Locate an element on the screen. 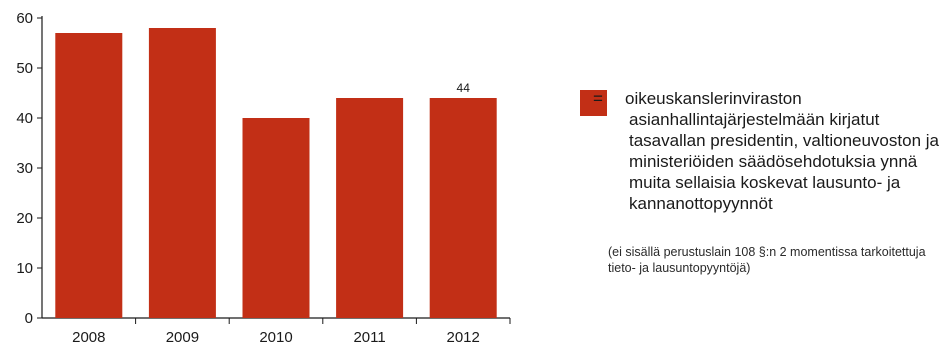  x-tick-label: 2011 is located at coordinates (369, 337).